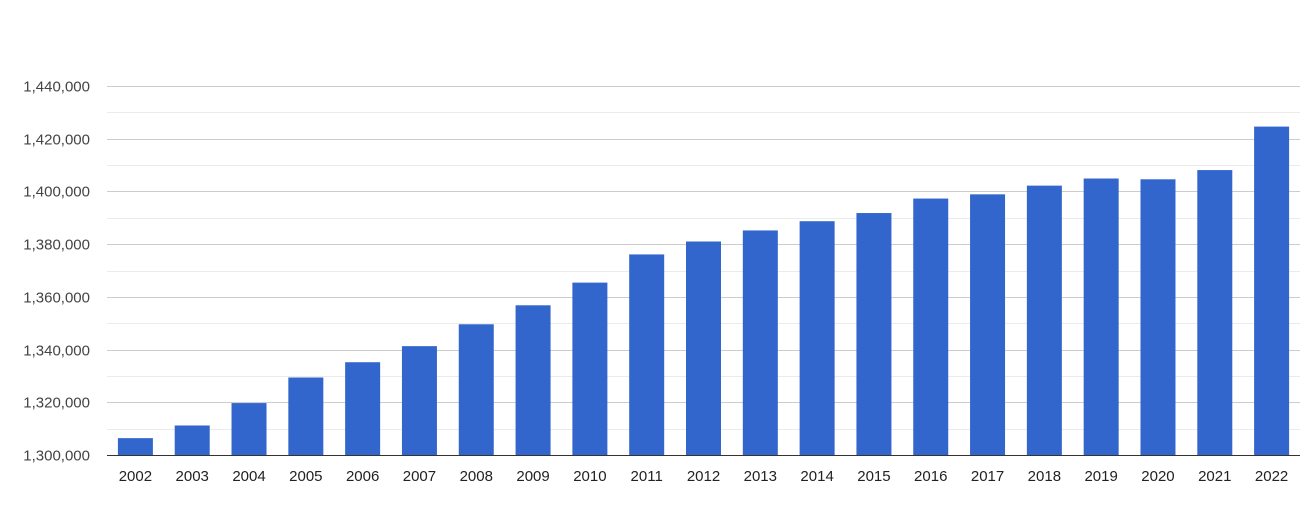 The height and width of the screenshot is (510, 1305). I want to click on y-tick-label: 1,420,000, so click(56, 140).